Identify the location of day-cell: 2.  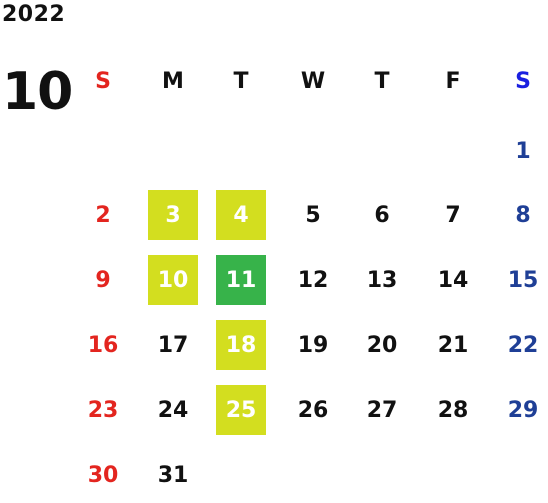
(103, 215).